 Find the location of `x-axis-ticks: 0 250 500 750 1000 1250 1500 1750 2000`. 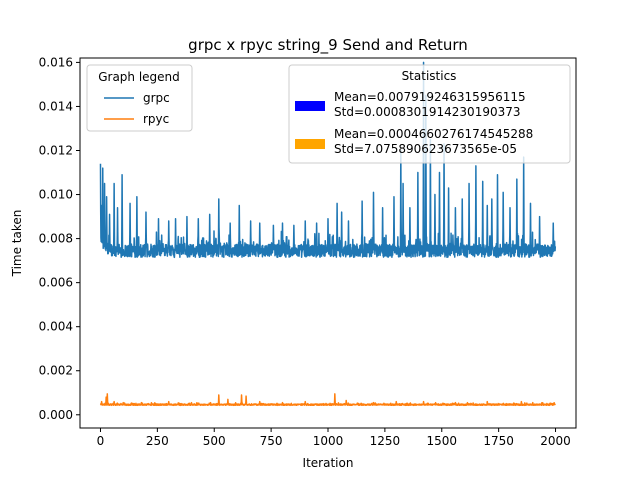

x-axis-ticks: 0 250 500 750 1000 1250 1500 1750 2000 is located at coordinates (334, 438).